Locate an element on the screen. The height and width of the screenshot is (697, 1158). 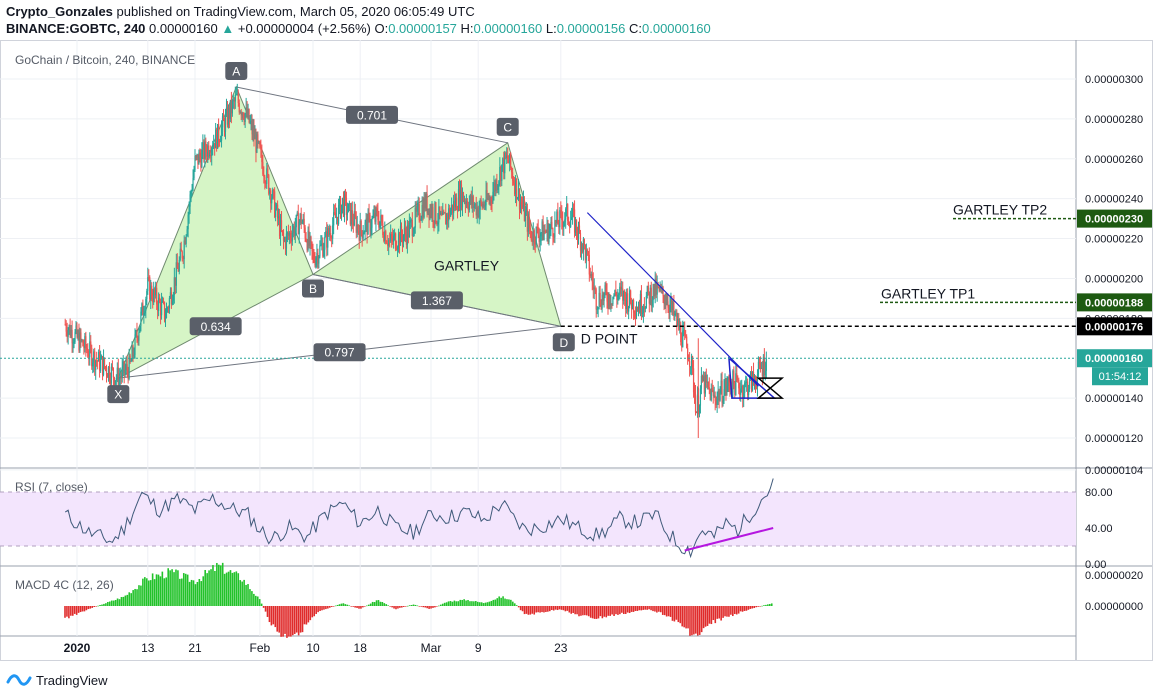
ratio-box is located at coordinates (372, 114).